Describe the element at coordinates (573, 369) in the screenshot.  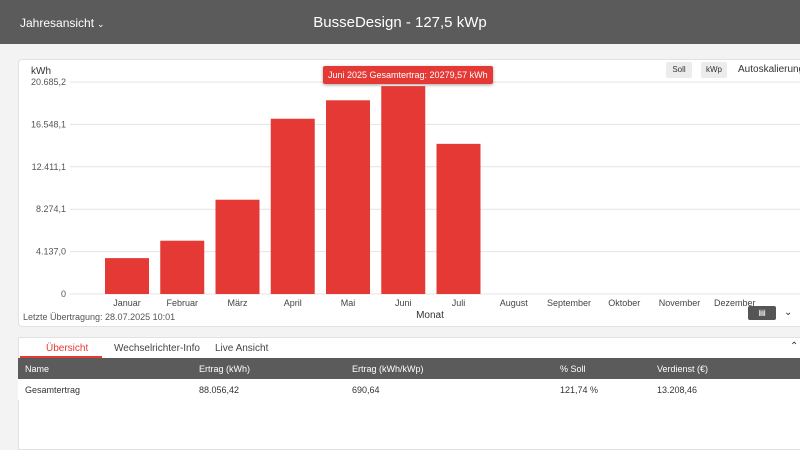
I see `column-header: % Soll` at that location.